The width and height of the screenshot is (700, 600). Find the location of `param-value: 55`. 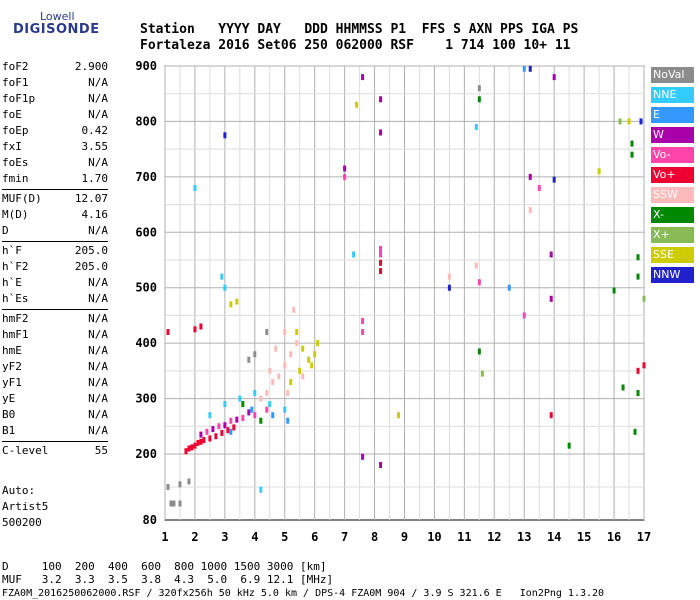

param-value: 55 is located at coordinates (101, 450).